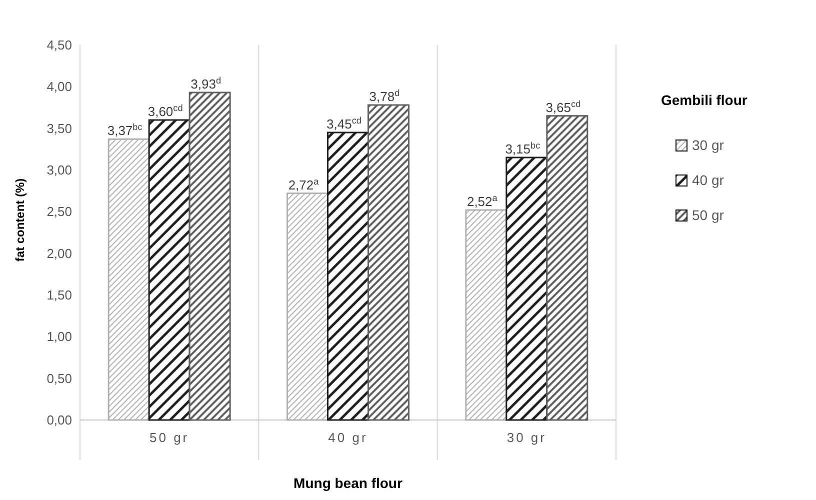 This screenshot has height=500, width=816. I want to click on y-tick-label: 2,00, so click(59, 253).